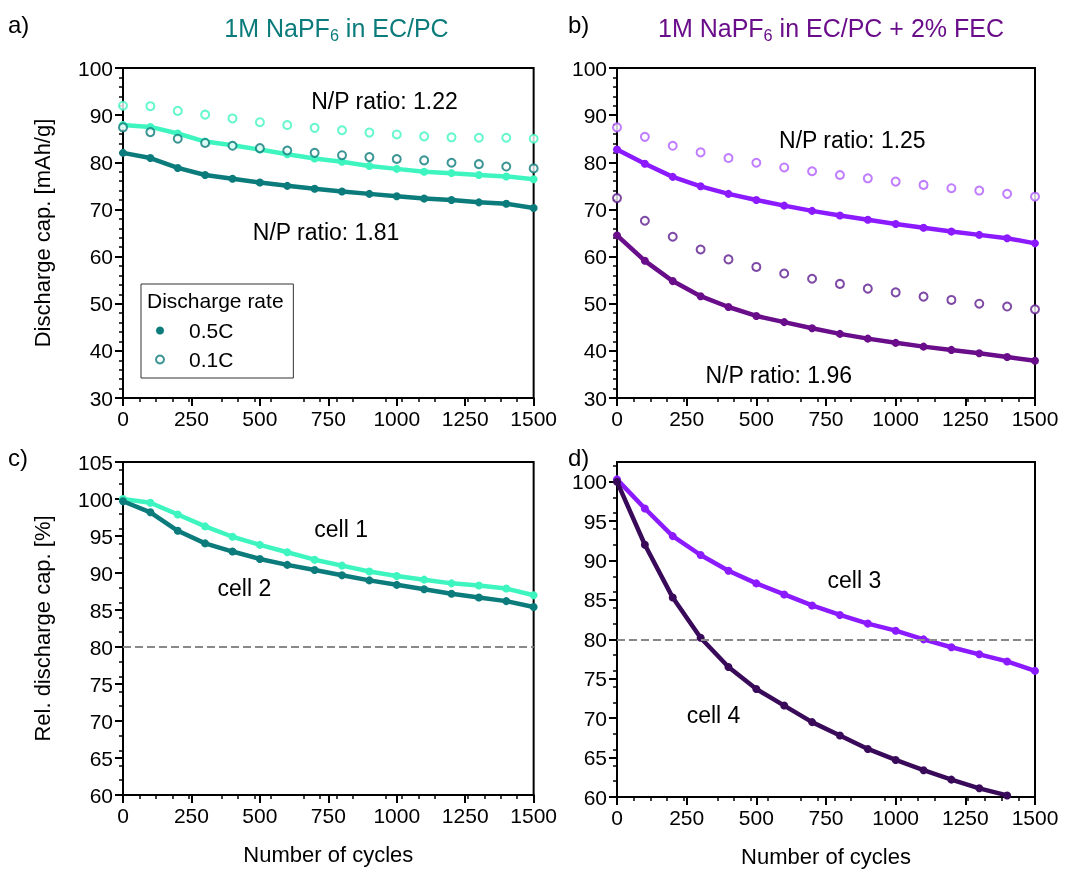  Describe the element at coordinates (579, 24) in the screenshot. I see `text: b)` at that location.